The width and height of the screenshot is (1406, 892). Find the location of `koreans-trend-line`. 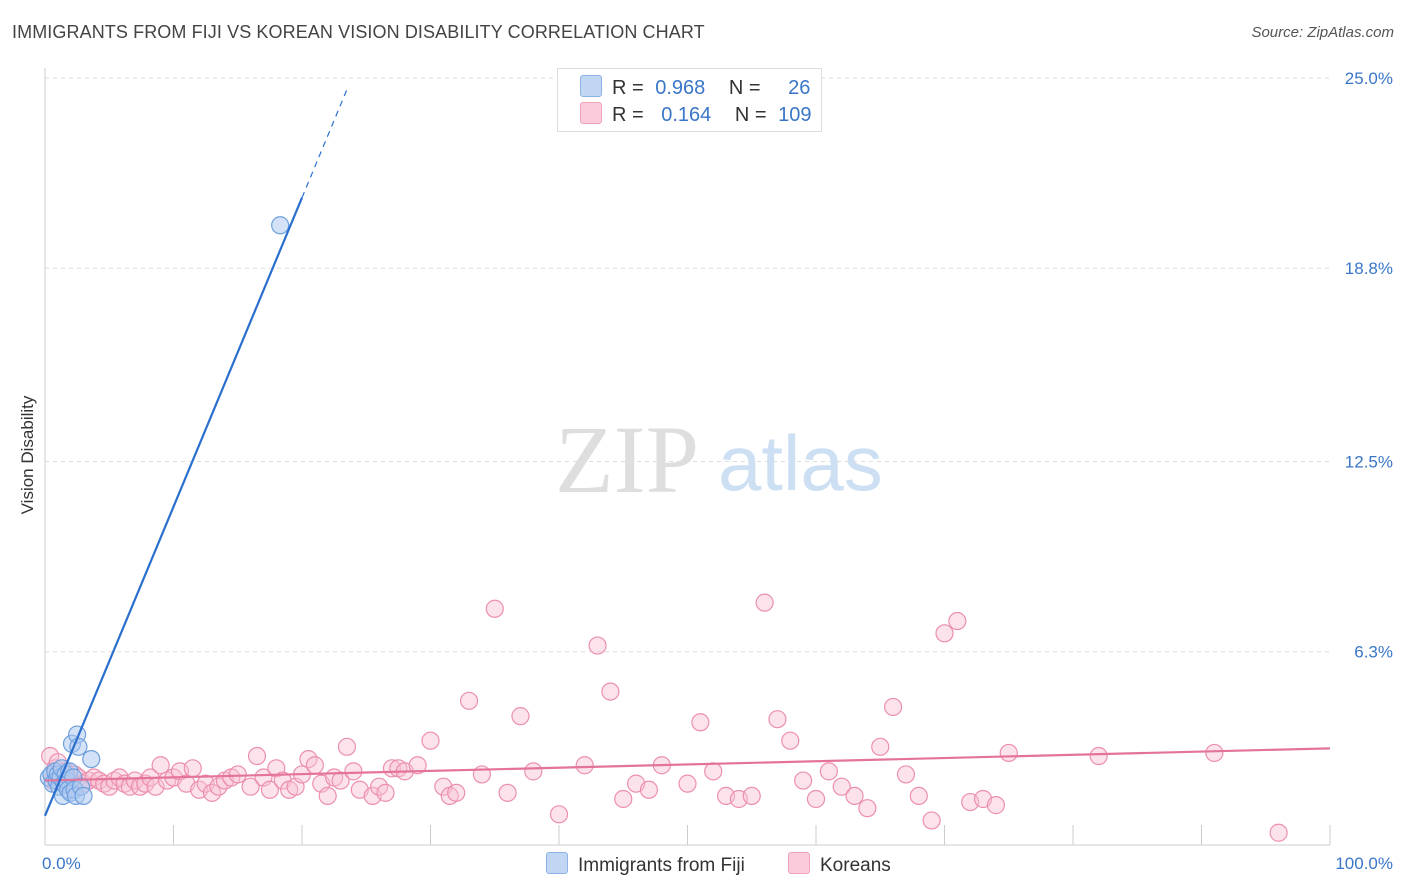

koreans-trend-line is located at coordinates (687, 764).